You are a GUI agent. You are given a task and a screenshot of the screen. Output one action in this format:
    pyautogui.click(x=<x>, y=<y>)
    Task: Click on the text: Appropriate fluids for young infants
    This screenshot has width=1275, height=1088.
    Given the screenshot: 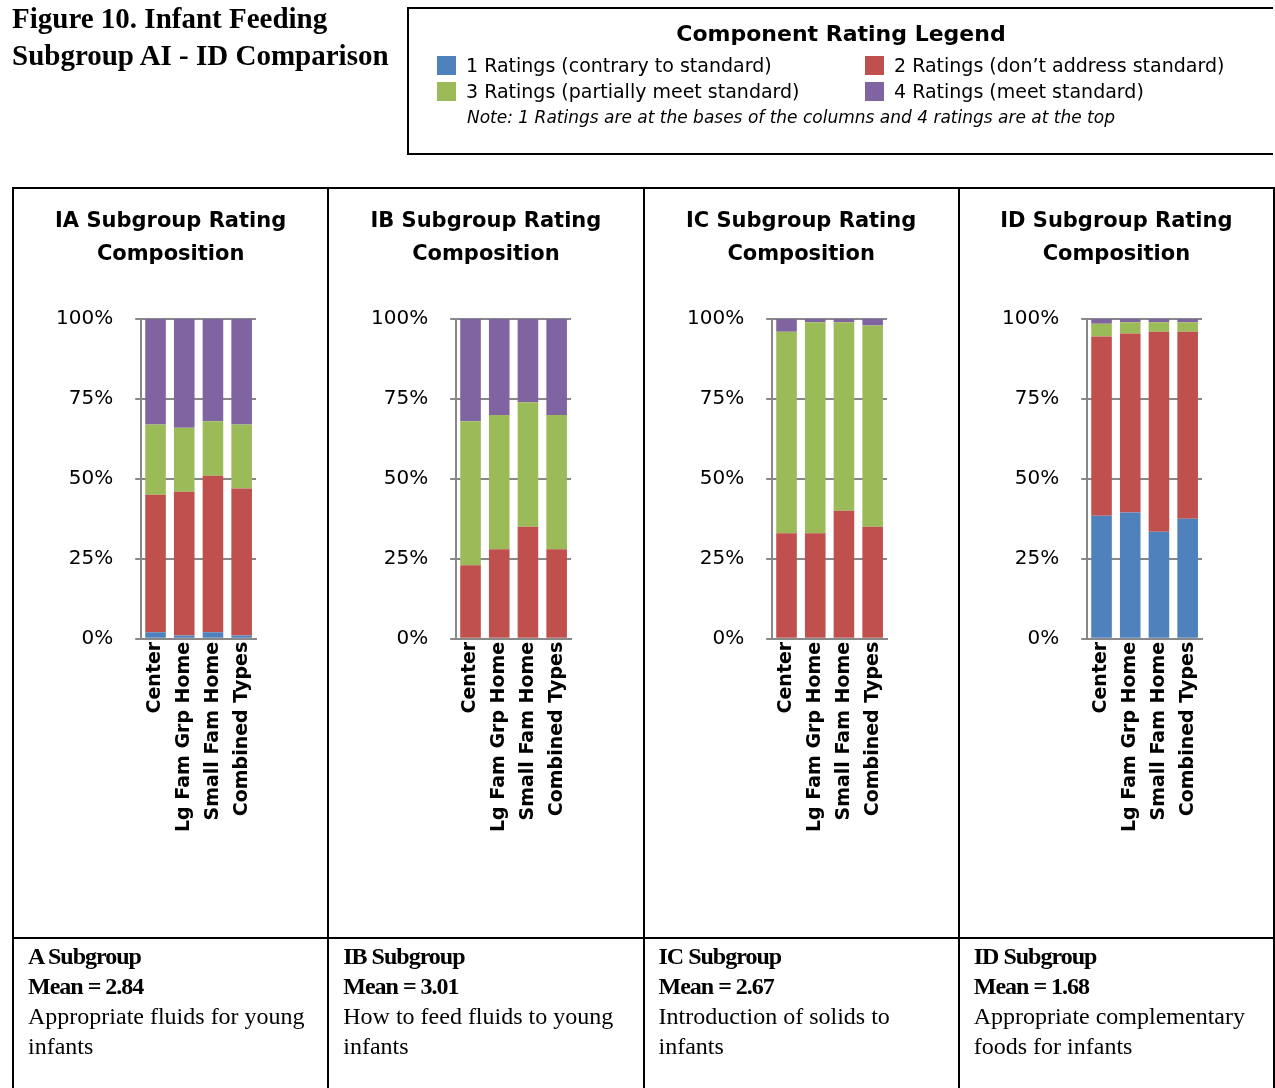 What is the action you would take?
    pyautogui.click(x=167, y=1031)
    